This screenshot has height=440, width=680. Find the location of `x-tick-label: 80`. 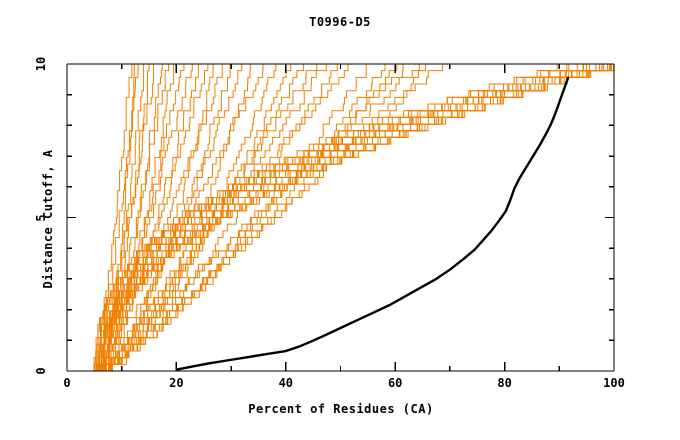

x-tick-label: 80 is located at coordinates (504, 383).